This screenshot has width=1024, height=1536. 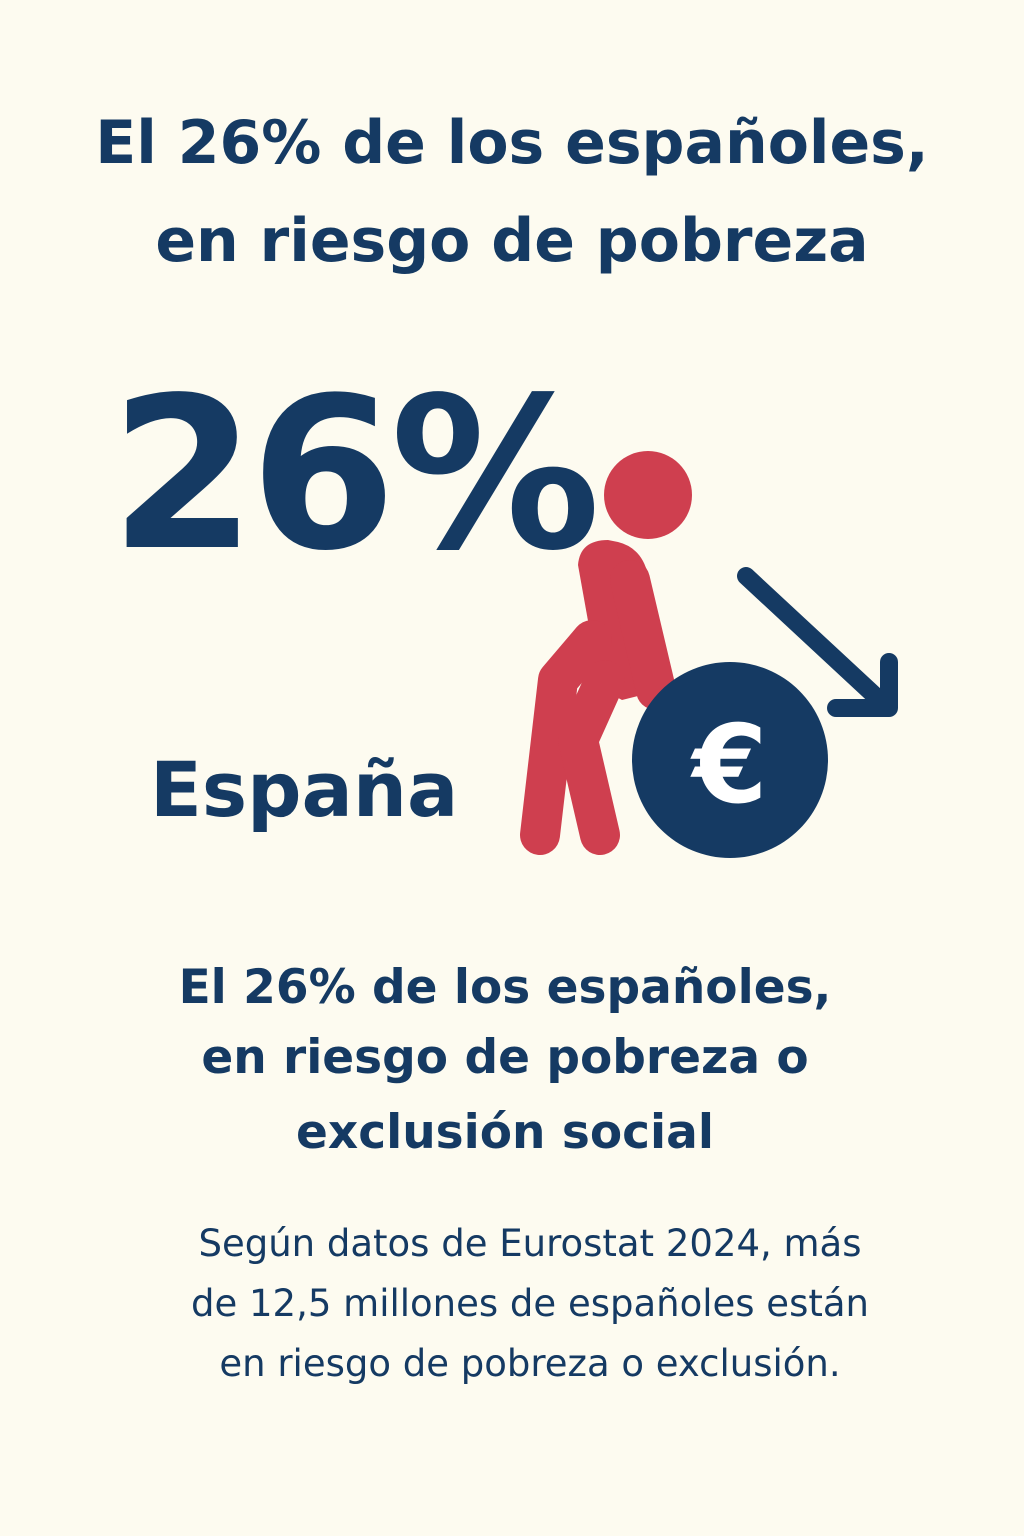 I want to click on body-text-line-3: en riesgo de pobreza o exclusión., so click(x=530, y=1363).